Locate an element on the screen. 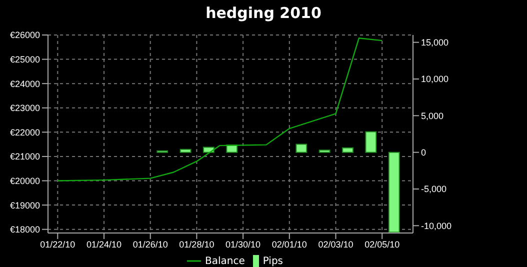 The width and height of the screenshot is (527, 267). y-tick-label: €24000 is located at coordinates (25, 83).